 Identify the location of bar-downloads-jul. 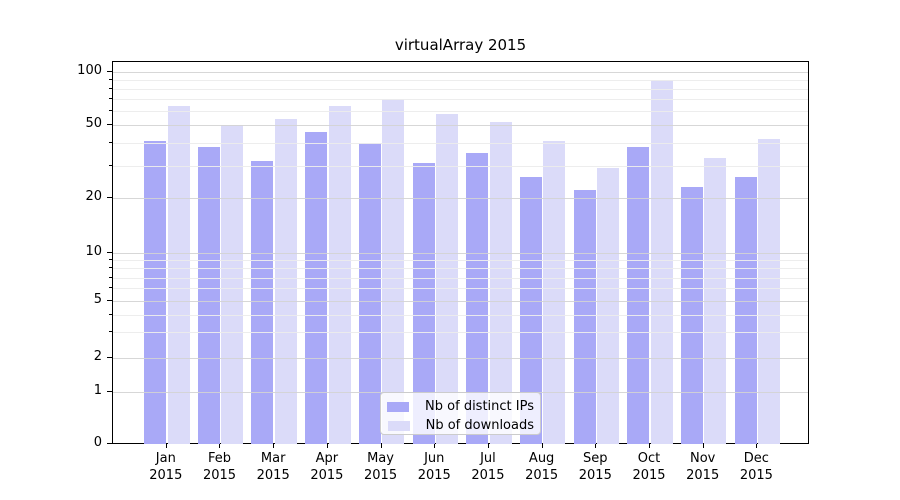
(500, 282).